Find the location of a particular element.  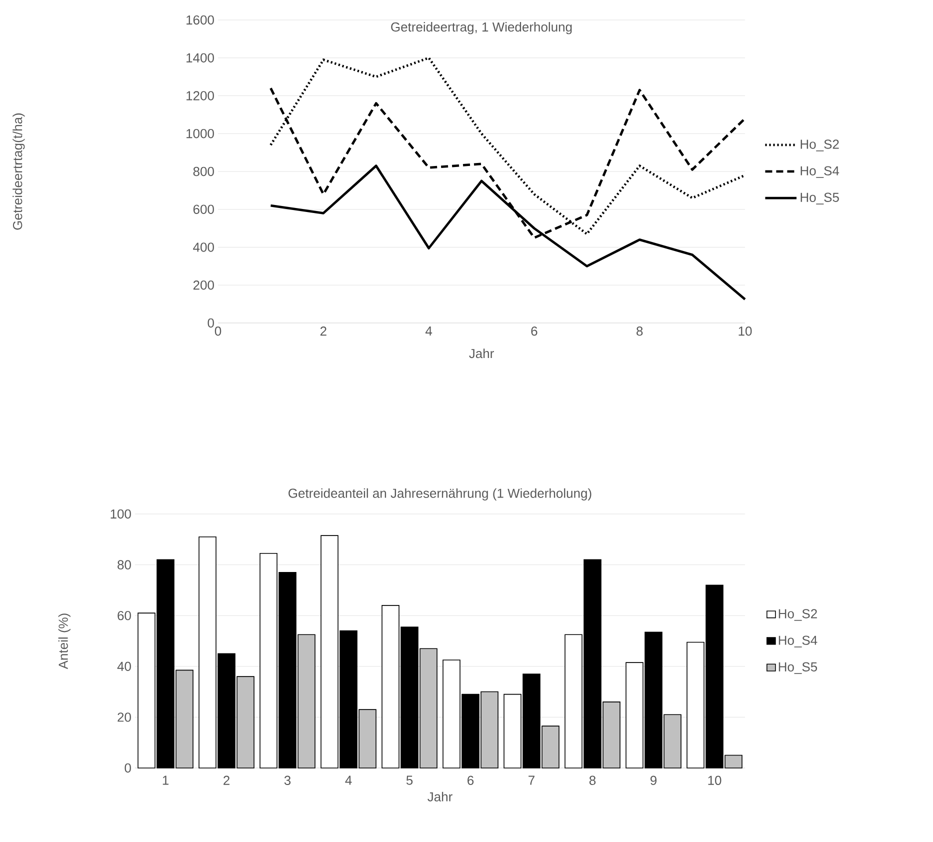

x-tick-label: 7 is located at coordinates (531, 780).